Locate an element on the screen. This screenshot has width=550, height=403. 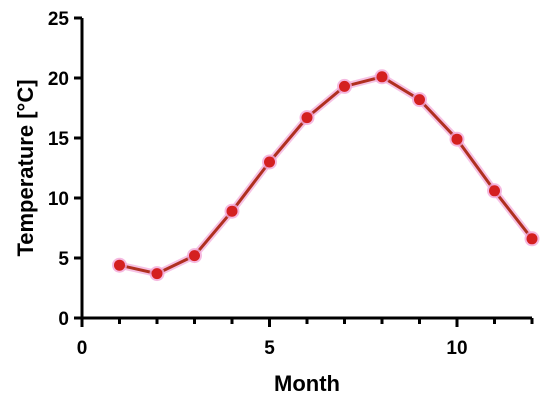
y-tick-label: 5 is located at coordinates (63, 259).